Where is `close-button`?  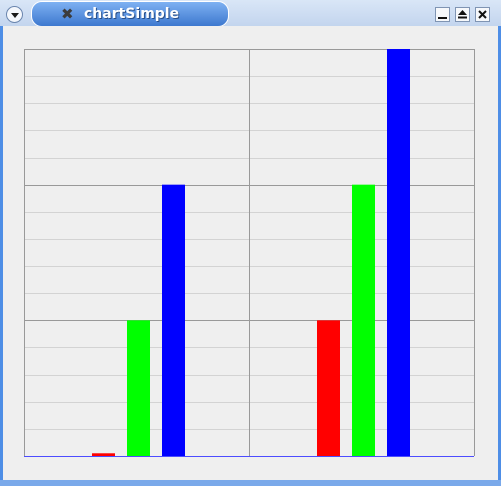
close-button is located at coordinates (482, 14).